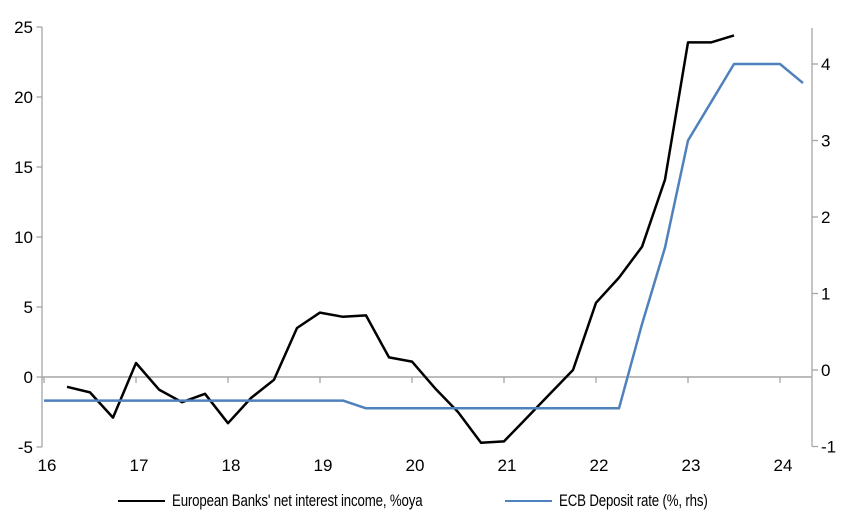  I want to click on left-axis-tick-label: 15, so click(23, 167).